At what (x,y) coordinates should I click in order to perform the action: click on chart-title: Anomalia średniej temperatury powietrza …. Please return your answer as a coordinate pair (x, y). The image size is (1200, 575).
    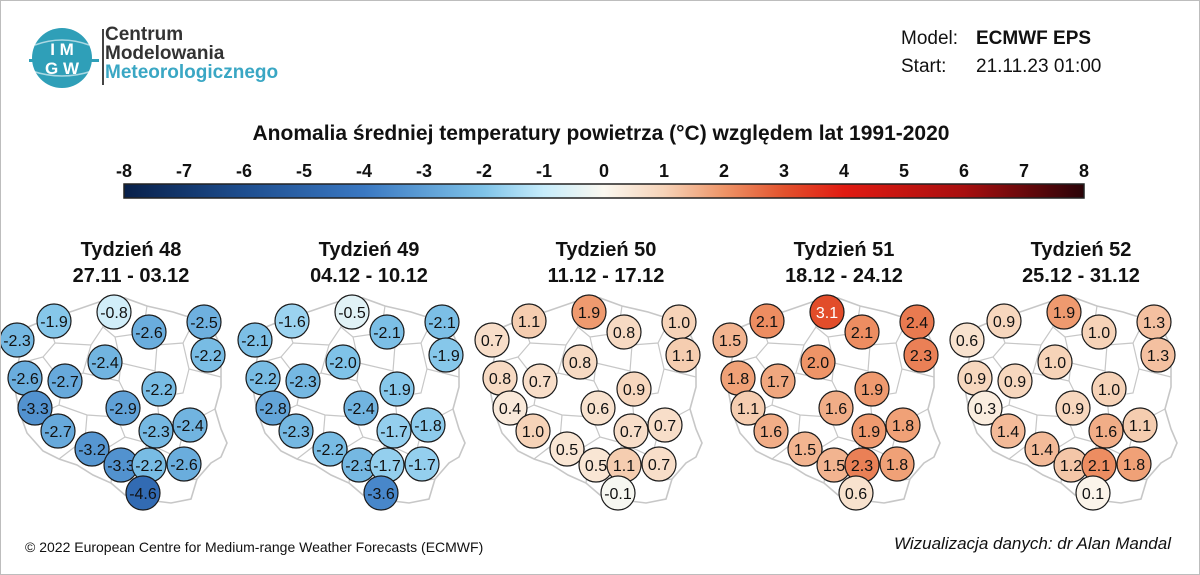
    Looking at the image, I should click on (601, 133).